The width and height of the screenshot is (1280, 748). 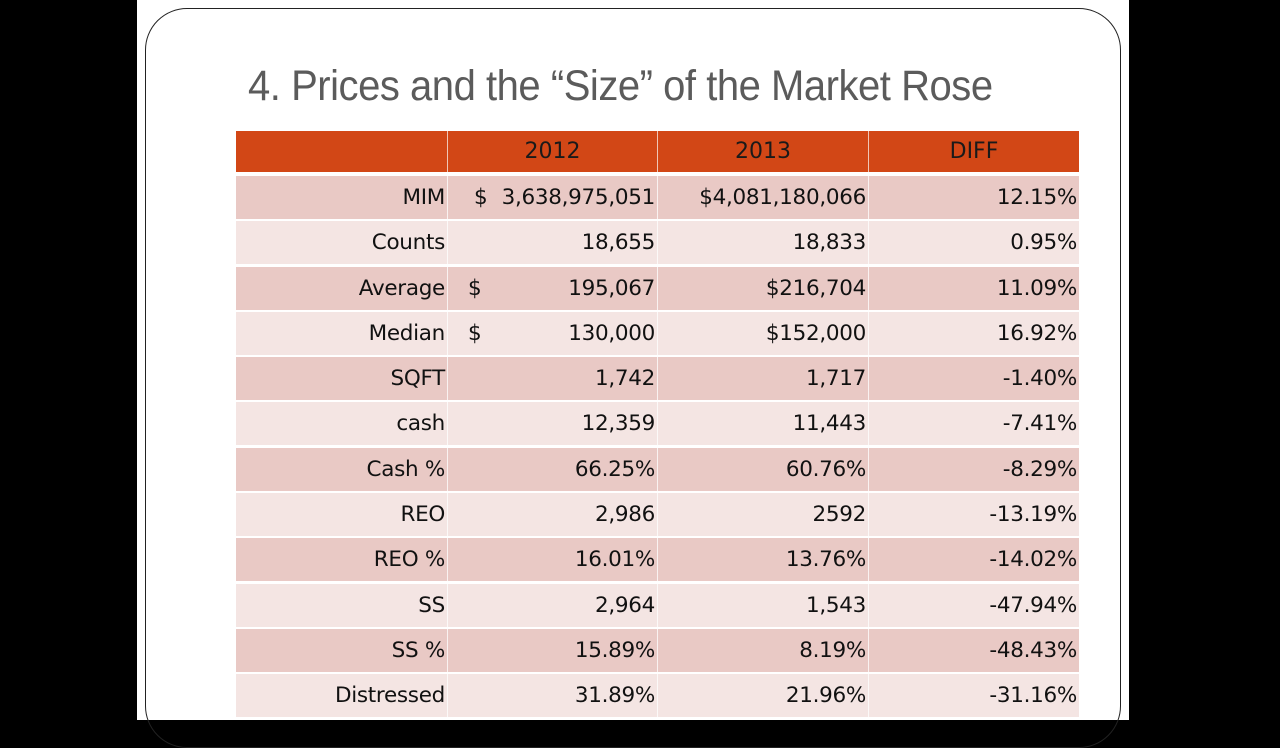 I want to click on table-row: Counts 18,655 18,833 0.95%, so click(x=657, y=243).